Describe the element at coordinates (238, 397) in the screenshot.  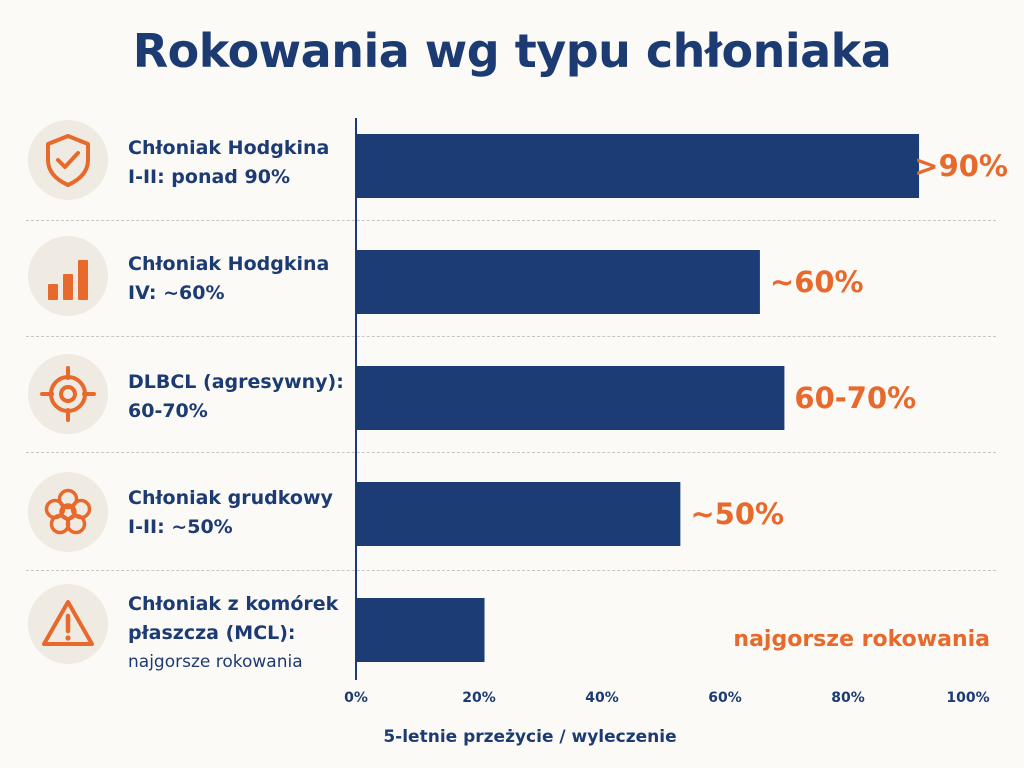
I see `row-label-dlbcl: DLBCL (agresywny): 60-70%` at that location.